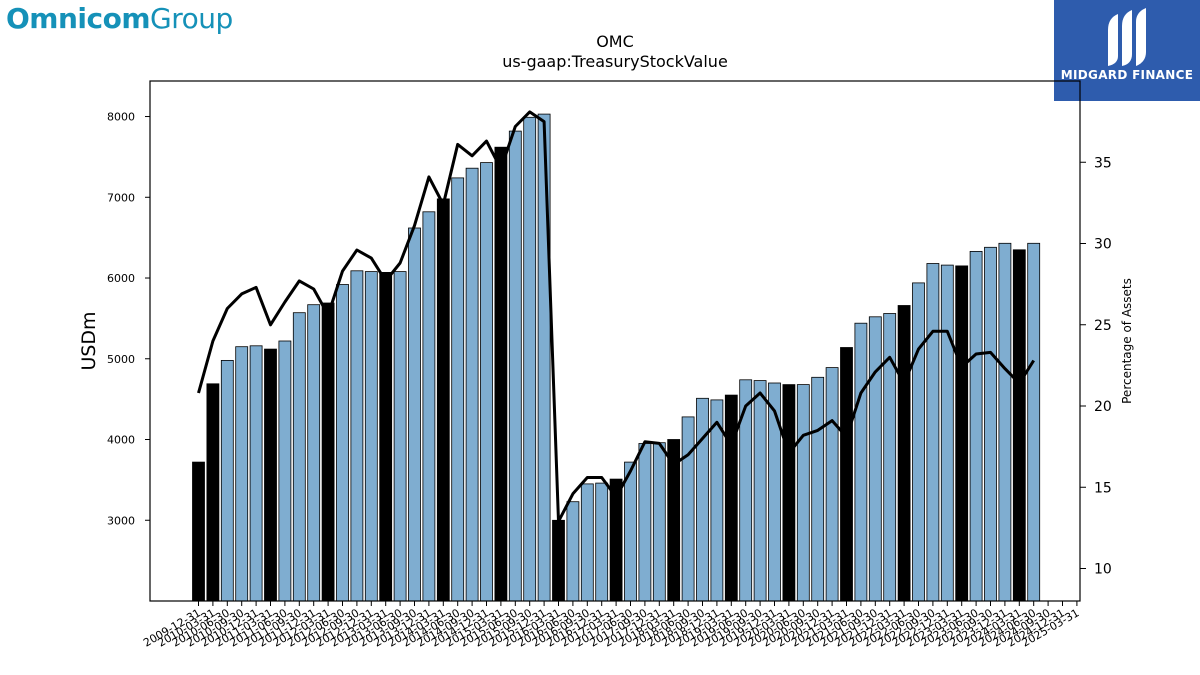  Describe the element at coordinates (191, 18) in the screenshot. I see `brand-left-light: Group` at that location.